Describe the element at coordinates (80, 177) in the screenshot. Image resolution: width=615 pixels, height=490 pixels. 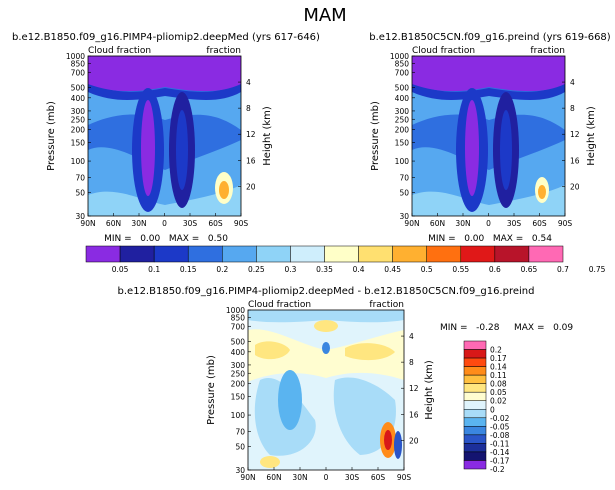
I see `y-tick-label: 70` at that location.